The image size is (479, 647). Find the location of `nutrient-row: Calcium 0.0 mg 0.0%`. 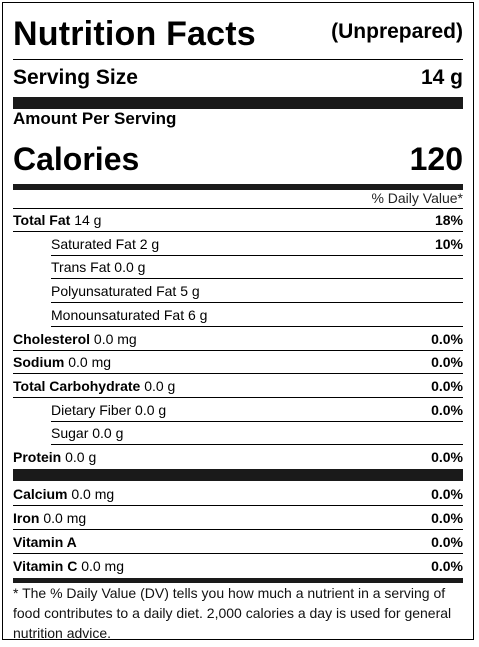

nutrient-row: Calcium 0.0 mg 0.0% is located at coordinates (238, 494).